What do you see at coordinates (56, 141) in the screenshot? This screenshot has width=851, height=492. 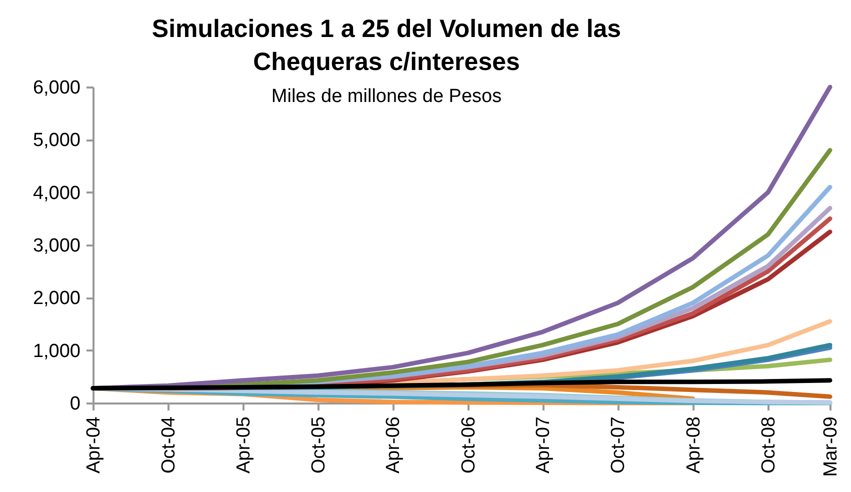 I see `y-tick-label: 5,000` at bounding box center [56, 141].